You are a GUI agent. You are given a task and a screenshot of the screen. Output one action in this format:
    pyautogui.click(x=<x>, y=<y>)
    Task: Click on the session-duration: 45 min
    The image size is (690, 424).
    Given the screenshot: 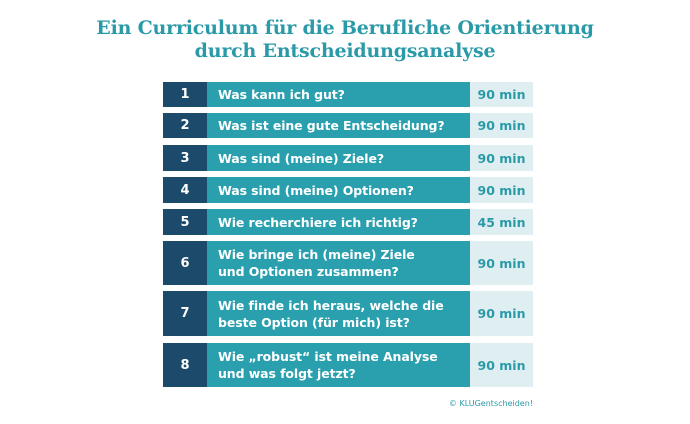 What is the action you would take?
    pyautogui.click(x=501, y=222)
    